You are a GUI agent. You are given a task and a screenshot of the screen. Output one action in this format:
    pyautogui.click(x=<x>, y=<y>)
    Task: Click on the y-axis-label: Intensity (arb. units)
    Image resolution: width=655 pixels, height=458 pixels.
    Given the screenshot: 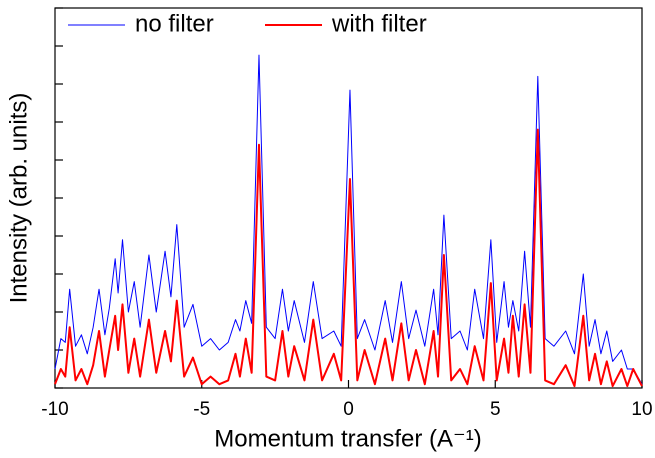 What is the action you would take?
    pyautogui.click(x=18, y=198)
    